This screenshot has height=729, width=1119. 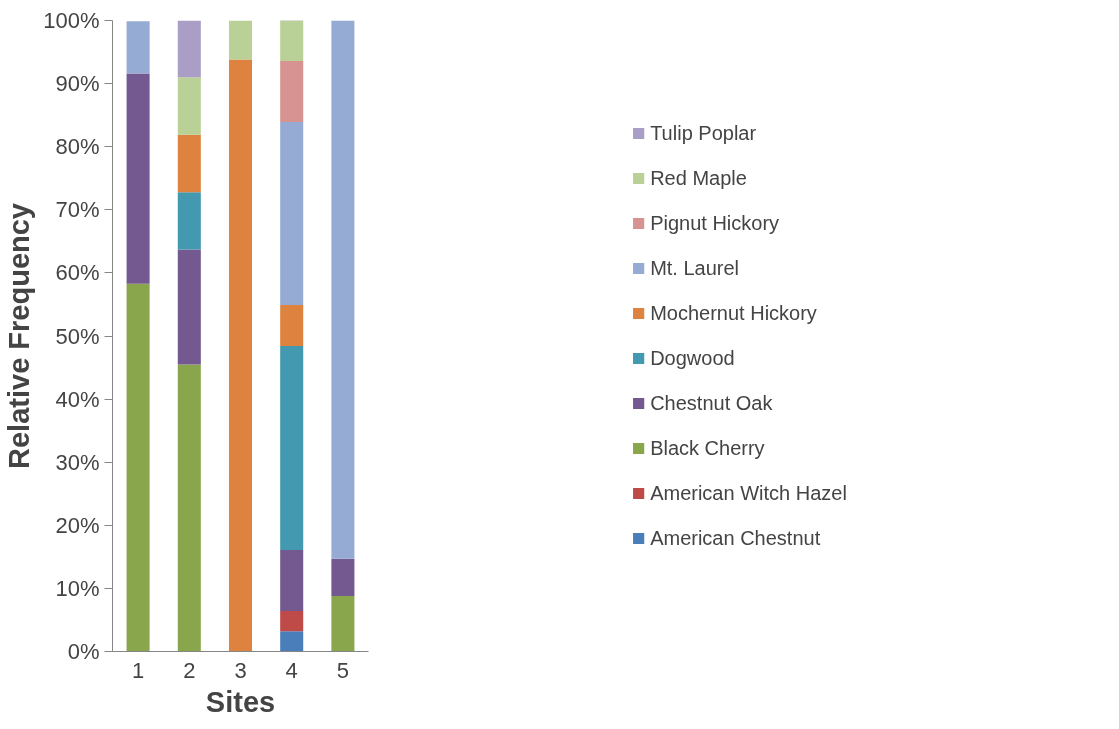 What do you see at coordinates (77, 525) in the screenshot?
I see `y-tick-label: 20%` at bounding box center [77, 525].